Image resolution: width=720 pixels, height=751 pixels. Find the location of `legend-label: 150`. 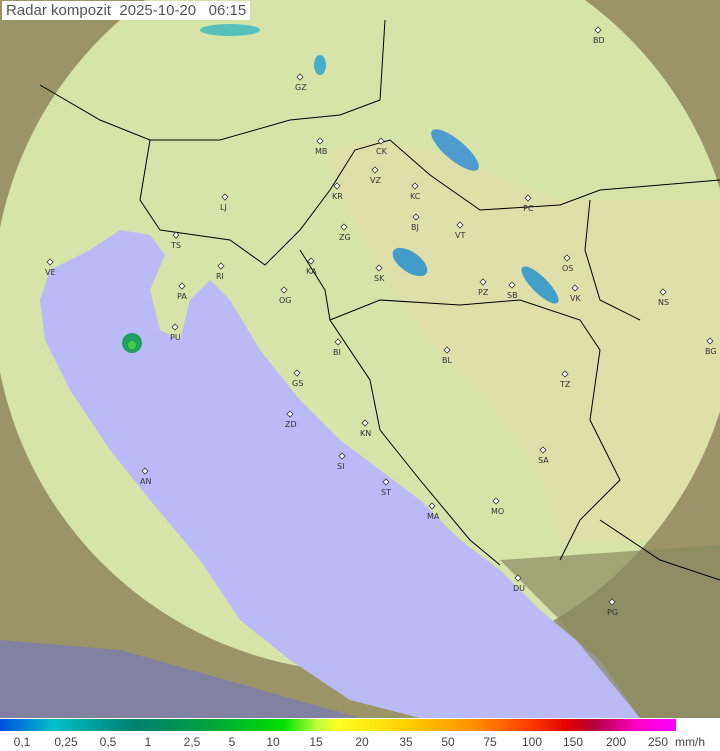

legend-label: 150 is located at coordinates (573, 742).